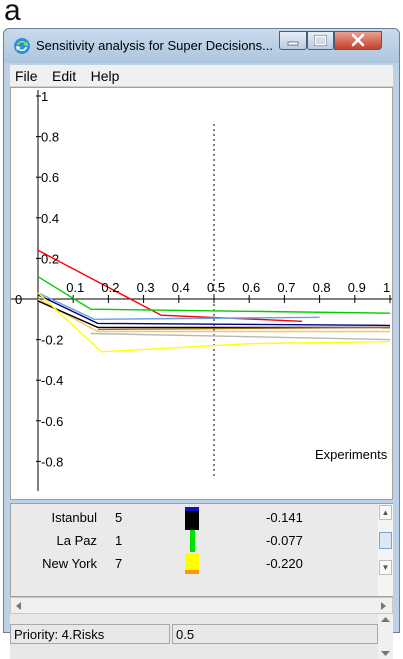  I want to click on x-tick-label: 0.8, so click(322, 287).